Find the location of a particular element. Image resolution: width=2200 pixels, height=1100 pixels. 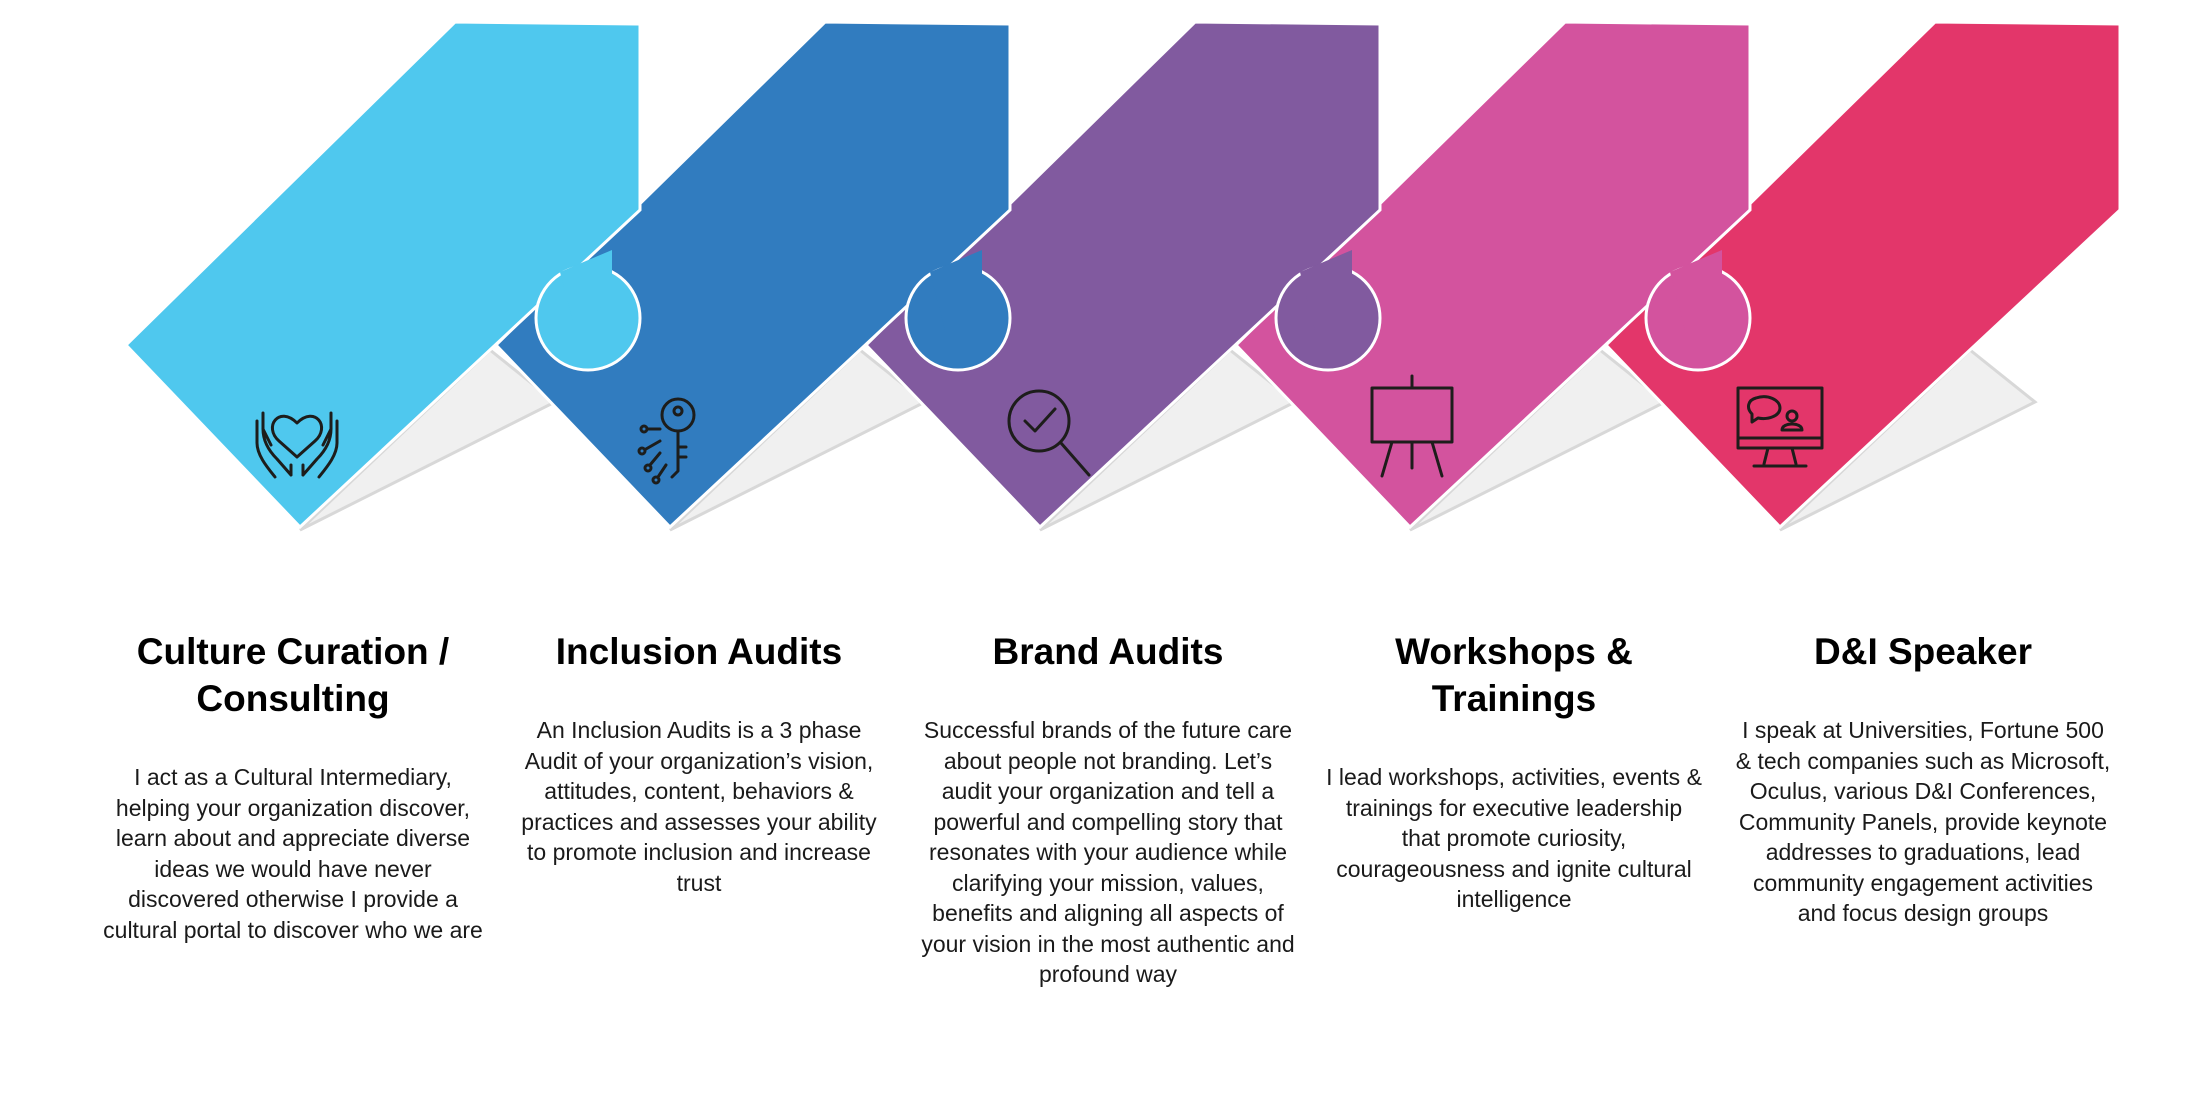

presentation-board-icon is located at coordinates (1412, 426).